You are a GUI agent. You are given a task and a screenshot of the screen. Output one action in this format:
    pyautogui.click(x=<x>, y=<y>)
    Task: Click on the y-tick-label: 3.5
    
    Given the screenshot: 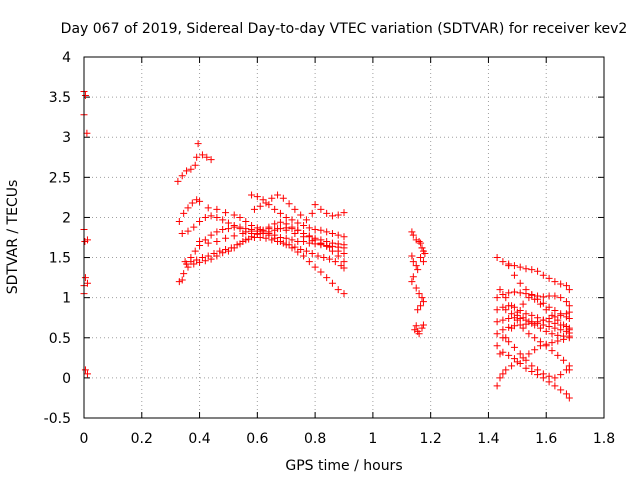 What is the action you would take?
    pyautogui.click(x=60, y=98)
    